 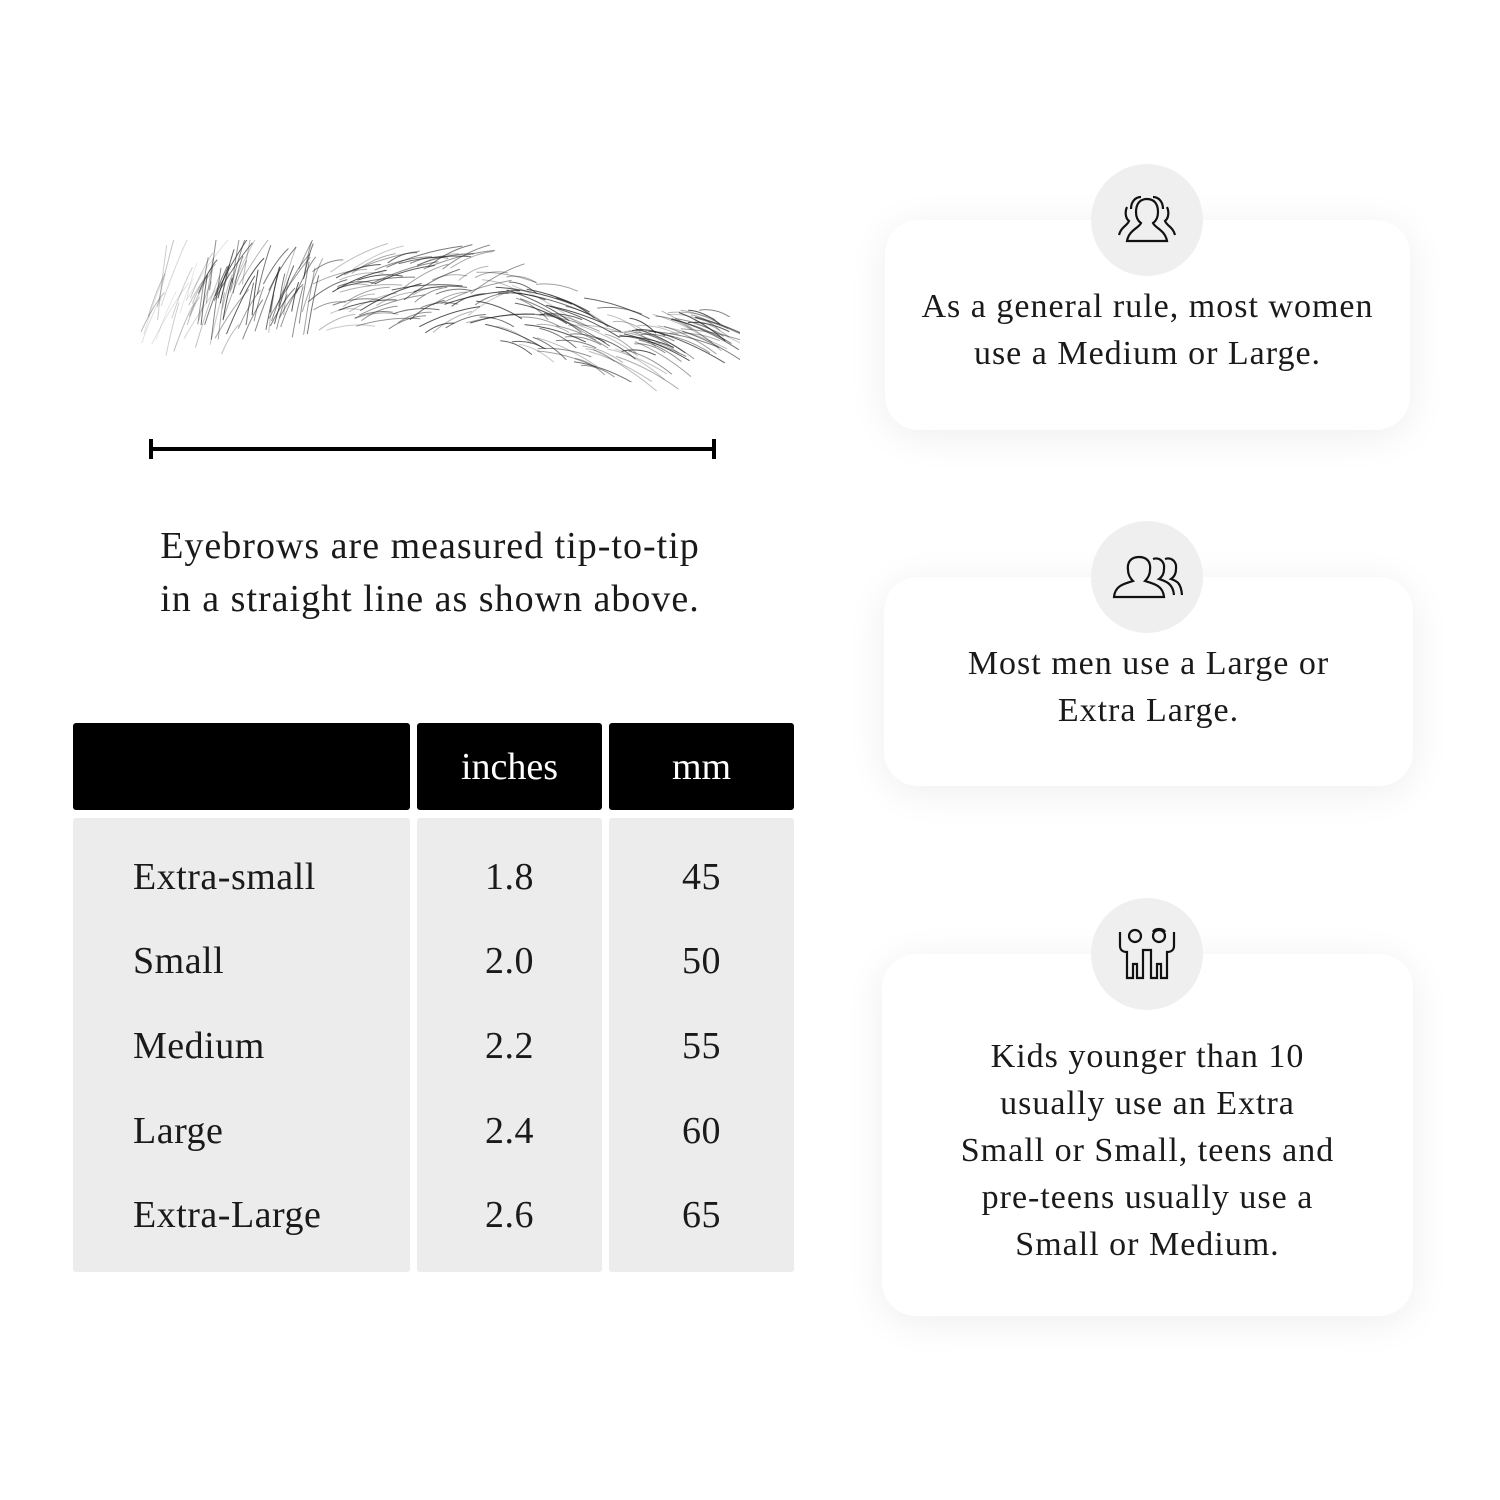 What do you see at coordinates (1147, 306) in the screenshot?
I see `tip-text: As a general rule, most women` at bounding box center [1147, 306].